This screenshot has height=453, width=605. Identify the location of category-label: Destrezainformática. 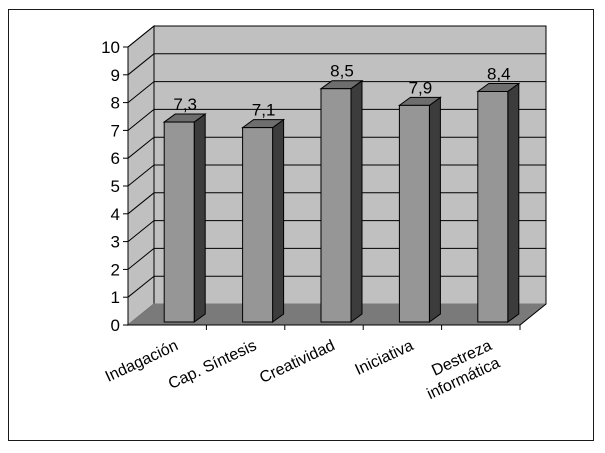
(459, 370).